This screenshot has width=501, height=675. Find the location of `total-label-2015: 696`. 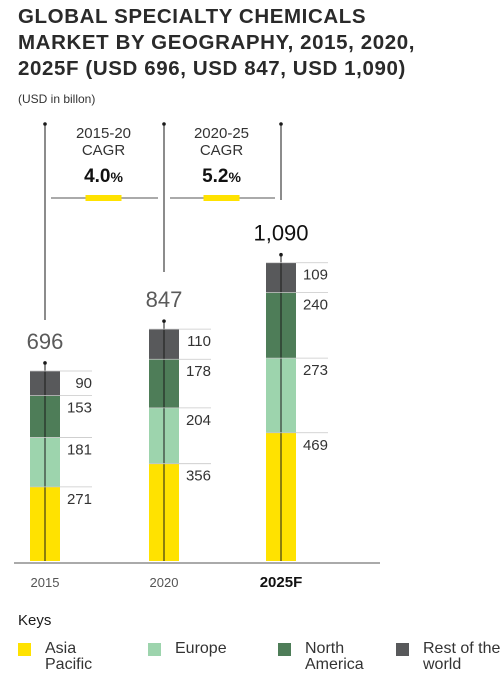

total-label-2015: 696 is located at coordinates (45, 341).